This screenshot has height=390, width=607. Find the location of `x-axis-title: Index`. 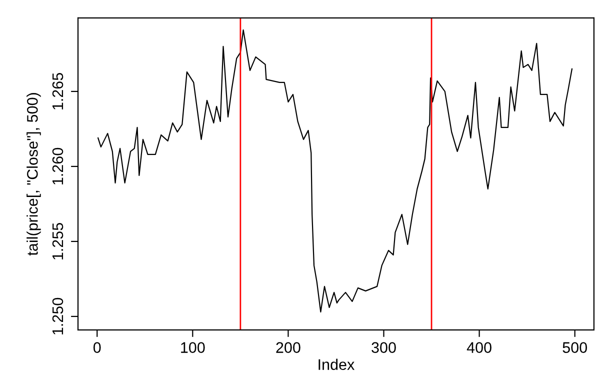

x-axis-title: Index is located at coordinates (336, 364).